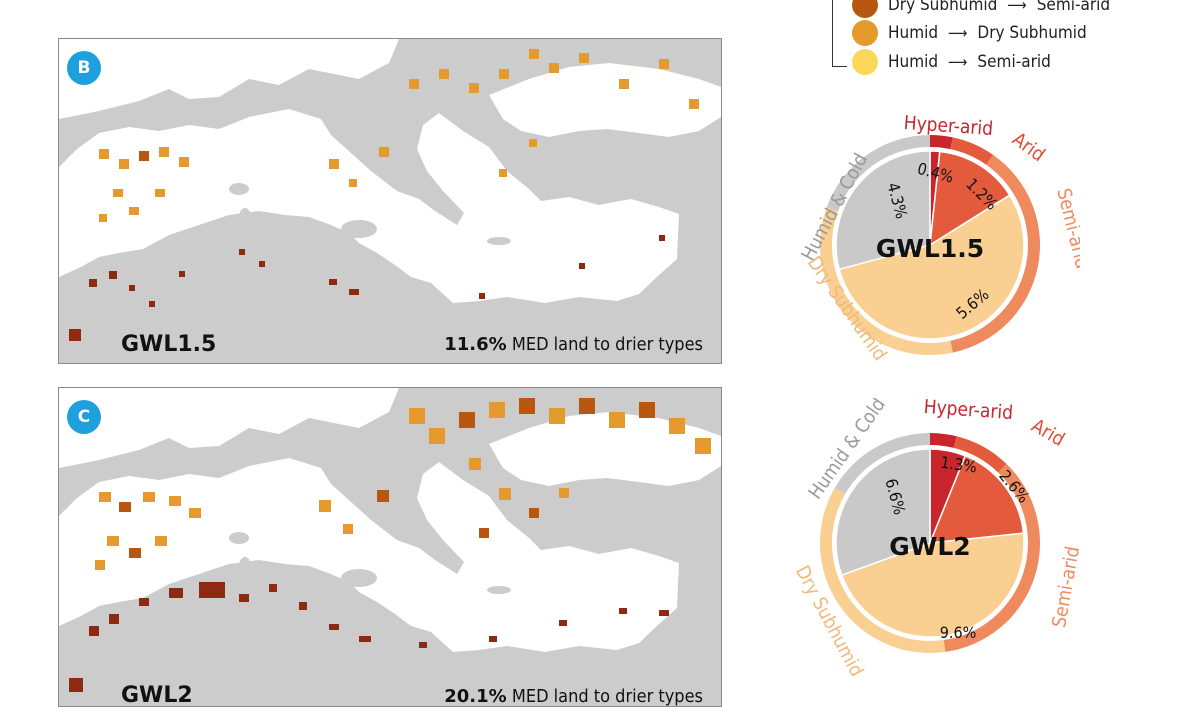 Image resolution: width=1200 pixels, height=707 pixels. I want to click on legend-item-h-to-sa: Humid ⟶ Semi-arid, so click(951, 62).